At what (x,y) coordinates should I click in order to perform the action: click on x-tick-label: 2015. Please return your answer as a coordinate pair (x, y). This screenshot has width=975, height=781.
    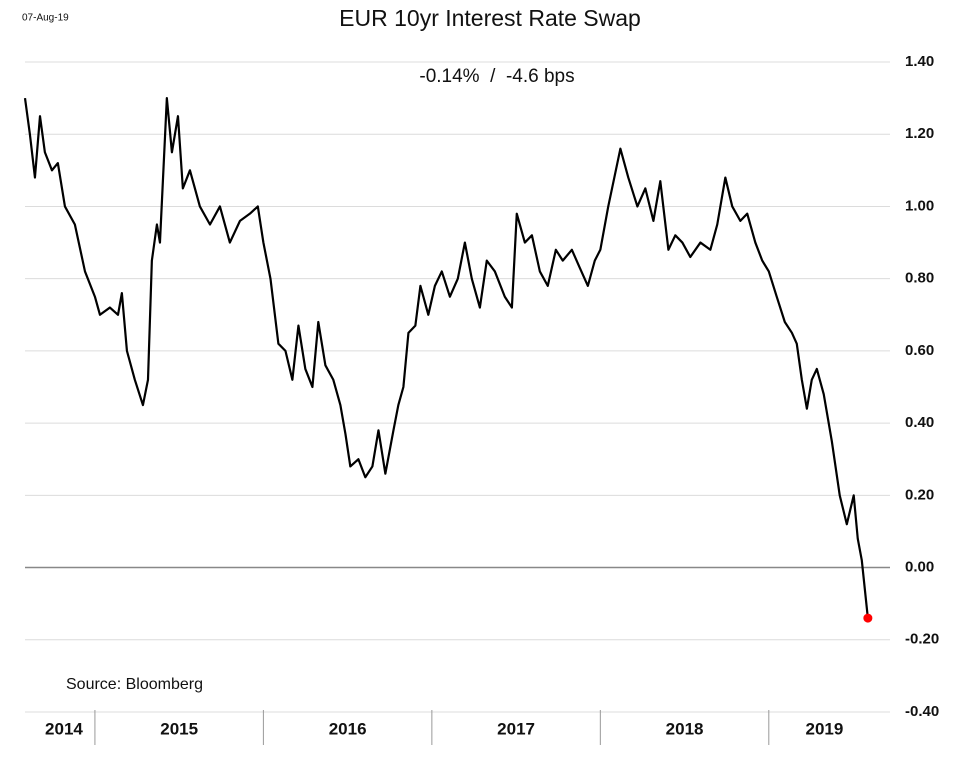
    Looking at the image, I should click on (179, 728).